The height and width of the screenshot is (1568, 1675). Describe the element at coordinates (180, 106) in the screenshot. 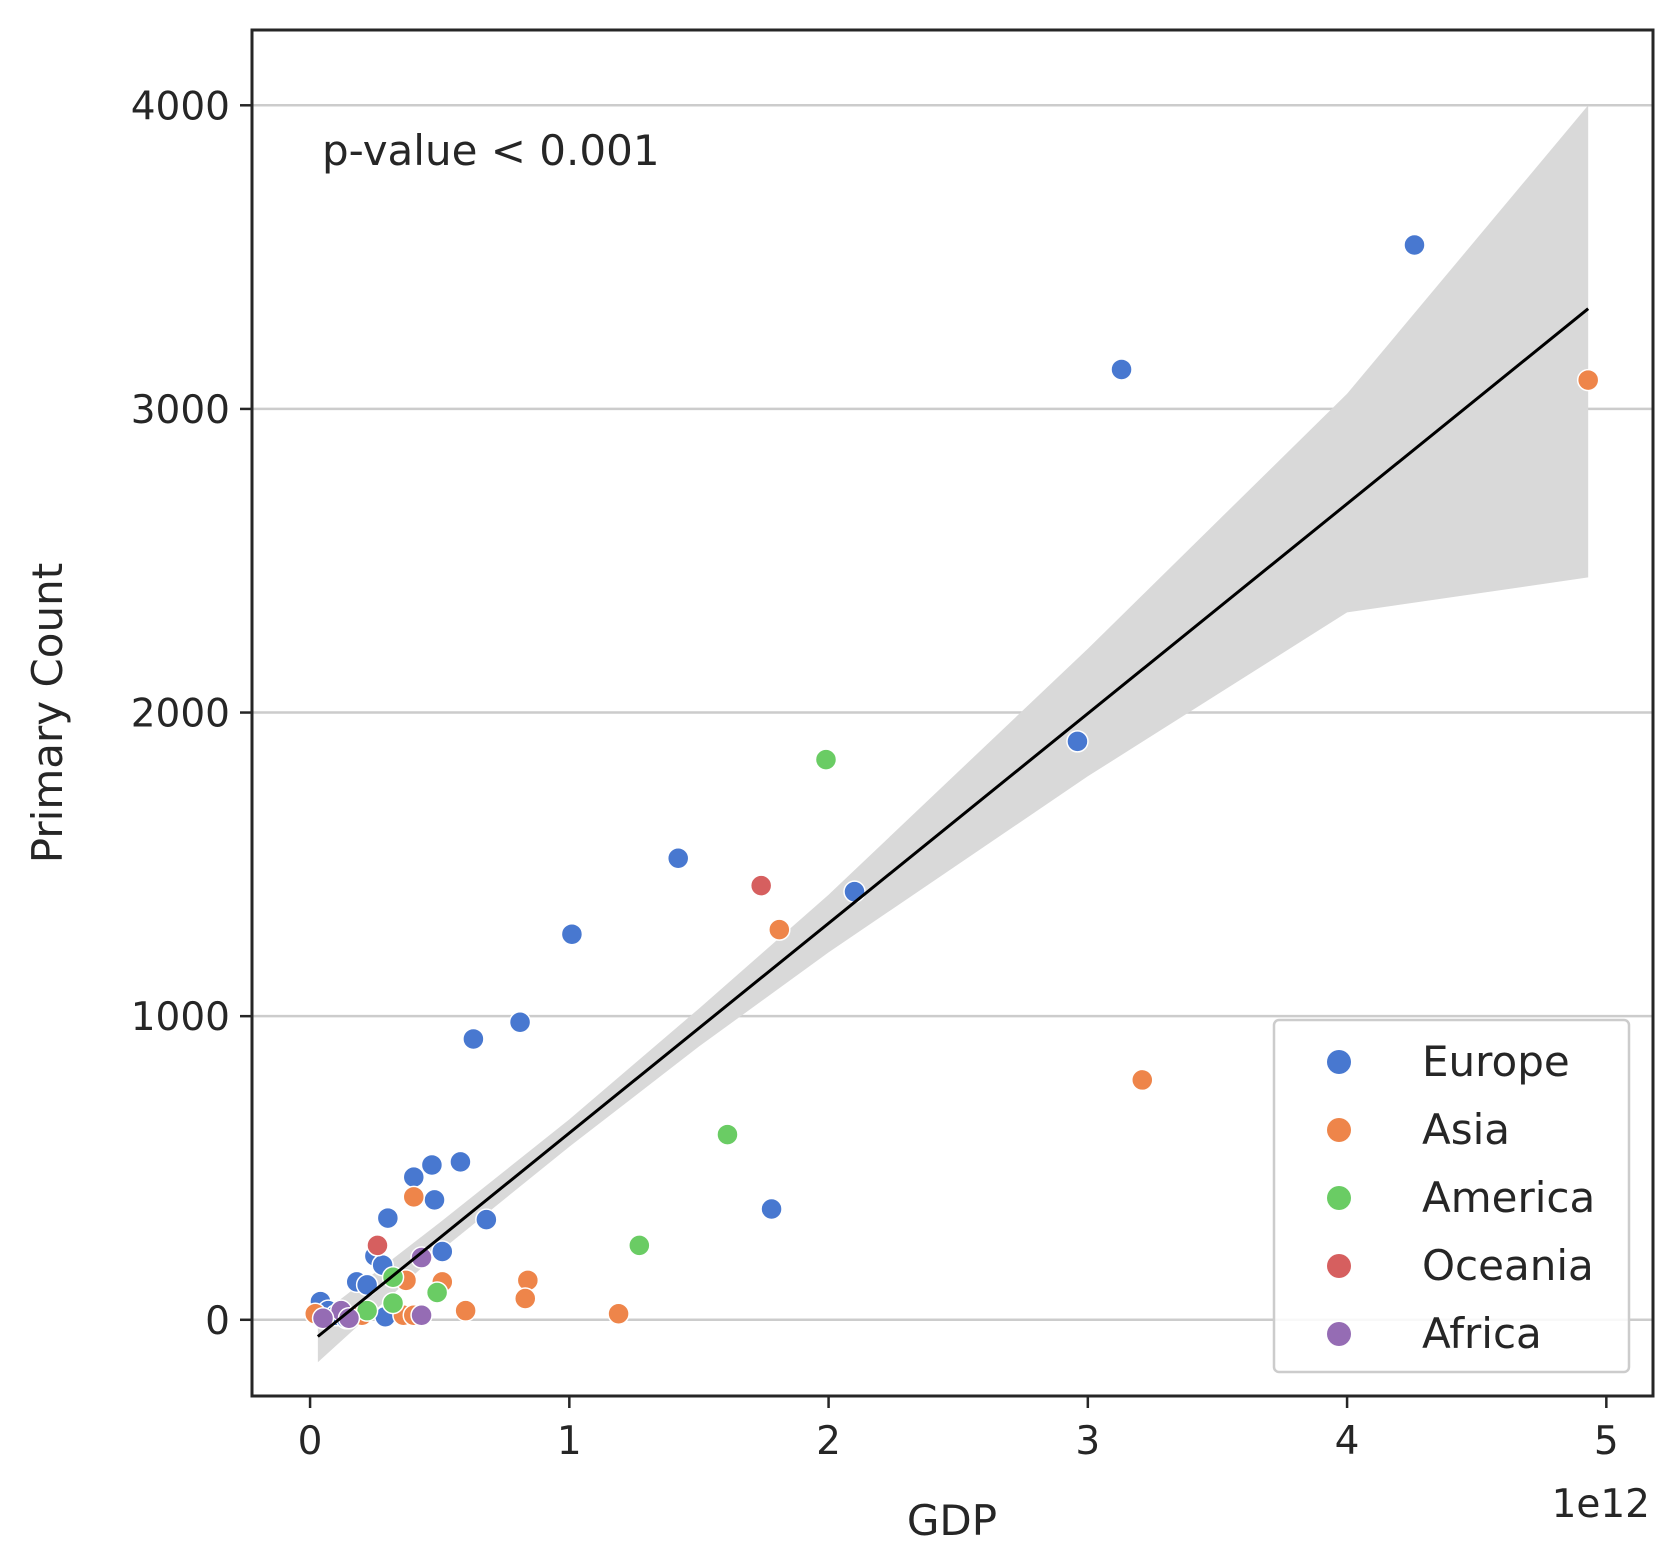

I see `y-tick-label: 4000` at that location.